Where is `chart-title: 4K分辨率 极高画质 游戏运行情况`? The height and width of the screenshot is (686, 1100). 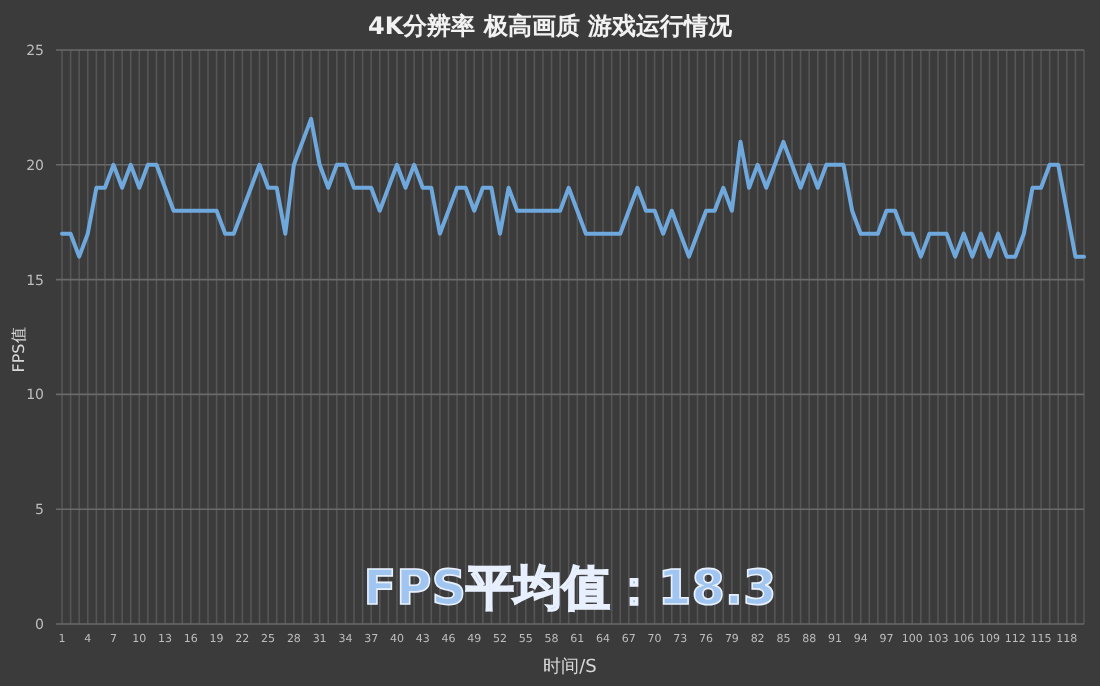 chart-title: 4K分辨率 极高画质 游戏运行情况 is located at coordinates (550, 26).